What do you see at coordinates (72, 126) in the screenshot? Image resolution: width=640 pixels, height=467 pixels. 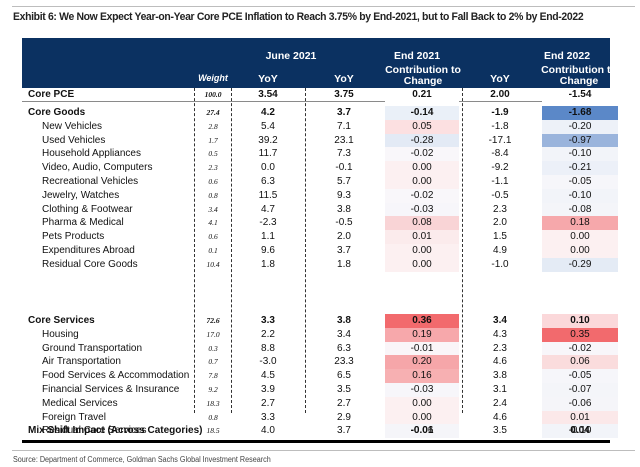 I see `row-label: New Vehicles` at bounding box center [72, 126].